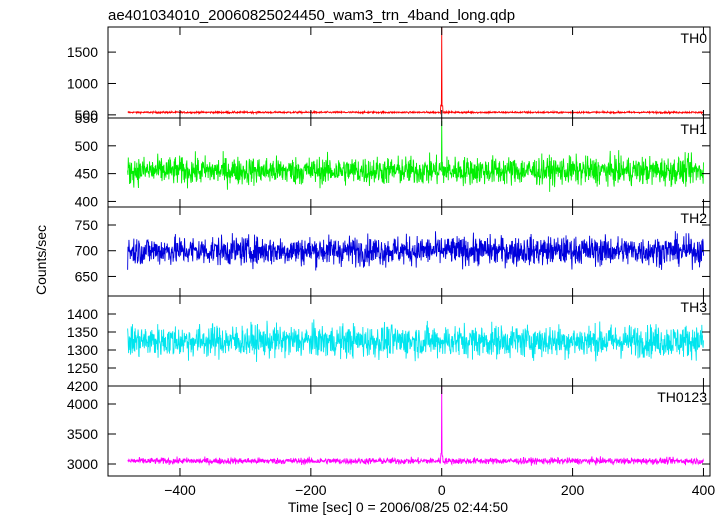 The height and width of the screenshot is (516, 722). I want to click on y-tick-label: 4200, so click(82, 386).